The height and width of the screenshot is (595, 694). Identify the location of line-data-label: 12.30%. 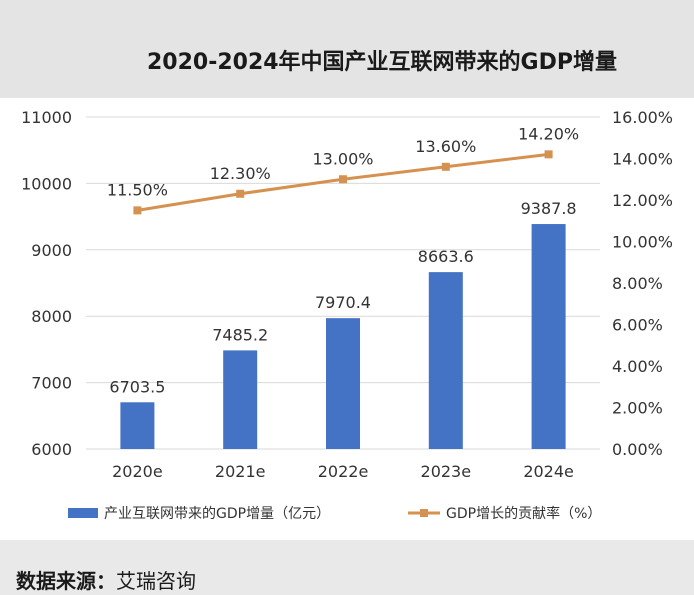
(240, 173).